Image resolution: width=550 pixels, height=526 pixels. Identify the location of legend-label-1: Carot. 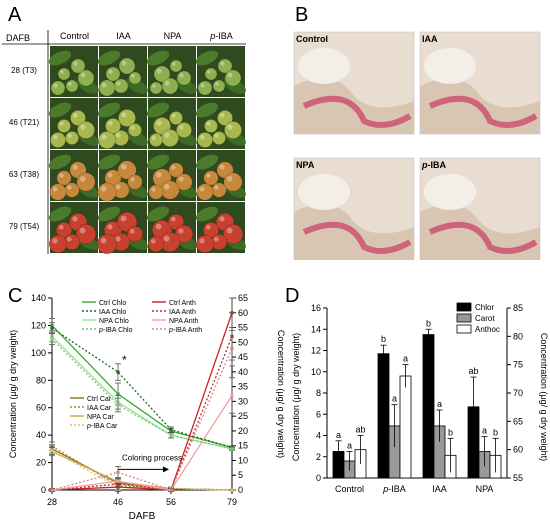
(485, 318).